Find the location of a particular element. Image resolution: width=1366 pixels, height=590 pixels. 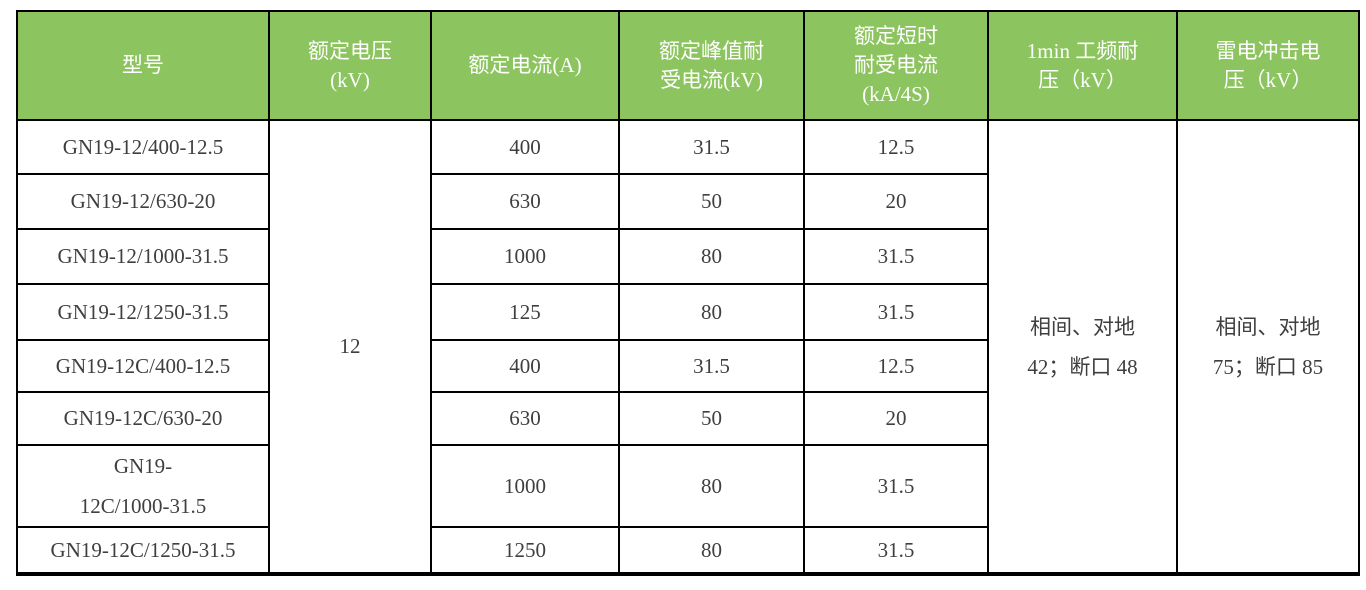

table-row: GN19-12C/630-20 630 50 20 is located at coordinates (687, 418).